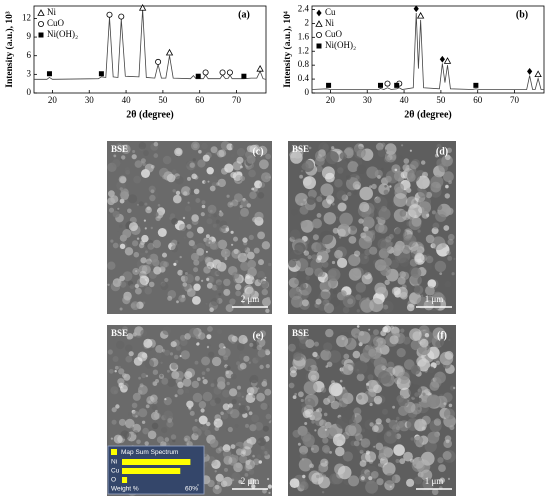 The width and height of the screenshot is (550, 498). Describe the element at coordinates (163, 100) in the screenshot. I see `x-tick-label: 50` at that location.